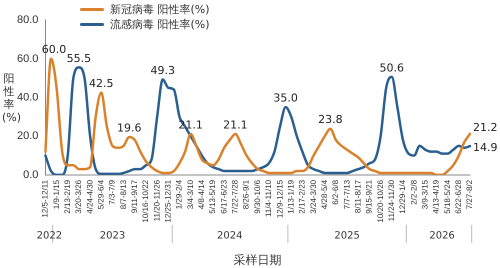 Image resolution: width=500 pixels, height=268 pixels. I want to click on y-tick-label: 80.0, so click(27, 20).